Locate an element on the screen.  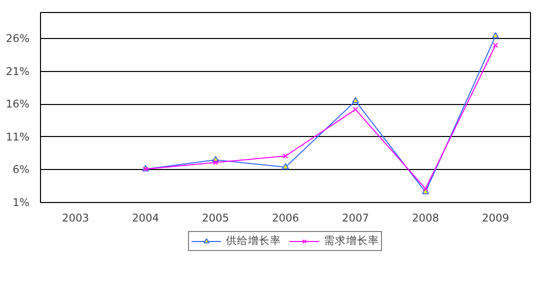
x-tick-label: 2009 is located at coordinates (496, 218).